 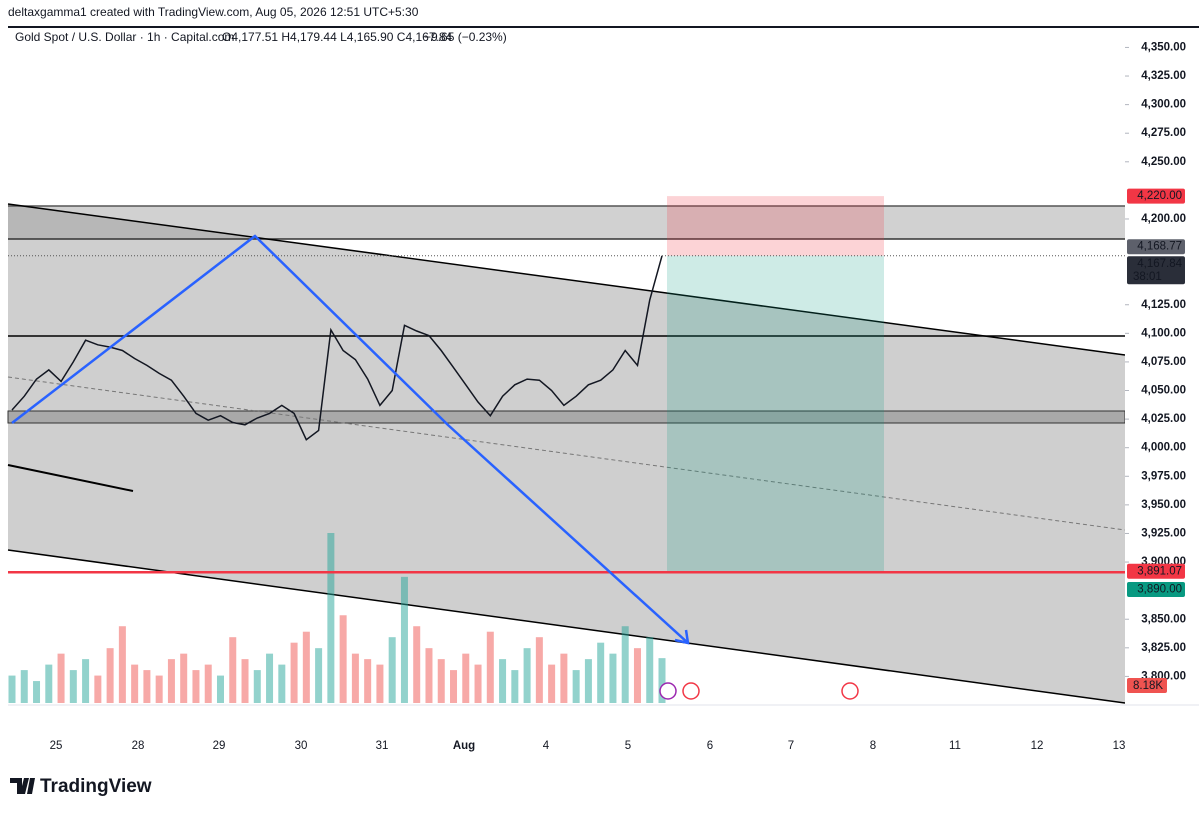 I want to click on x-tick-label: 8, so click(x=873, y=746).